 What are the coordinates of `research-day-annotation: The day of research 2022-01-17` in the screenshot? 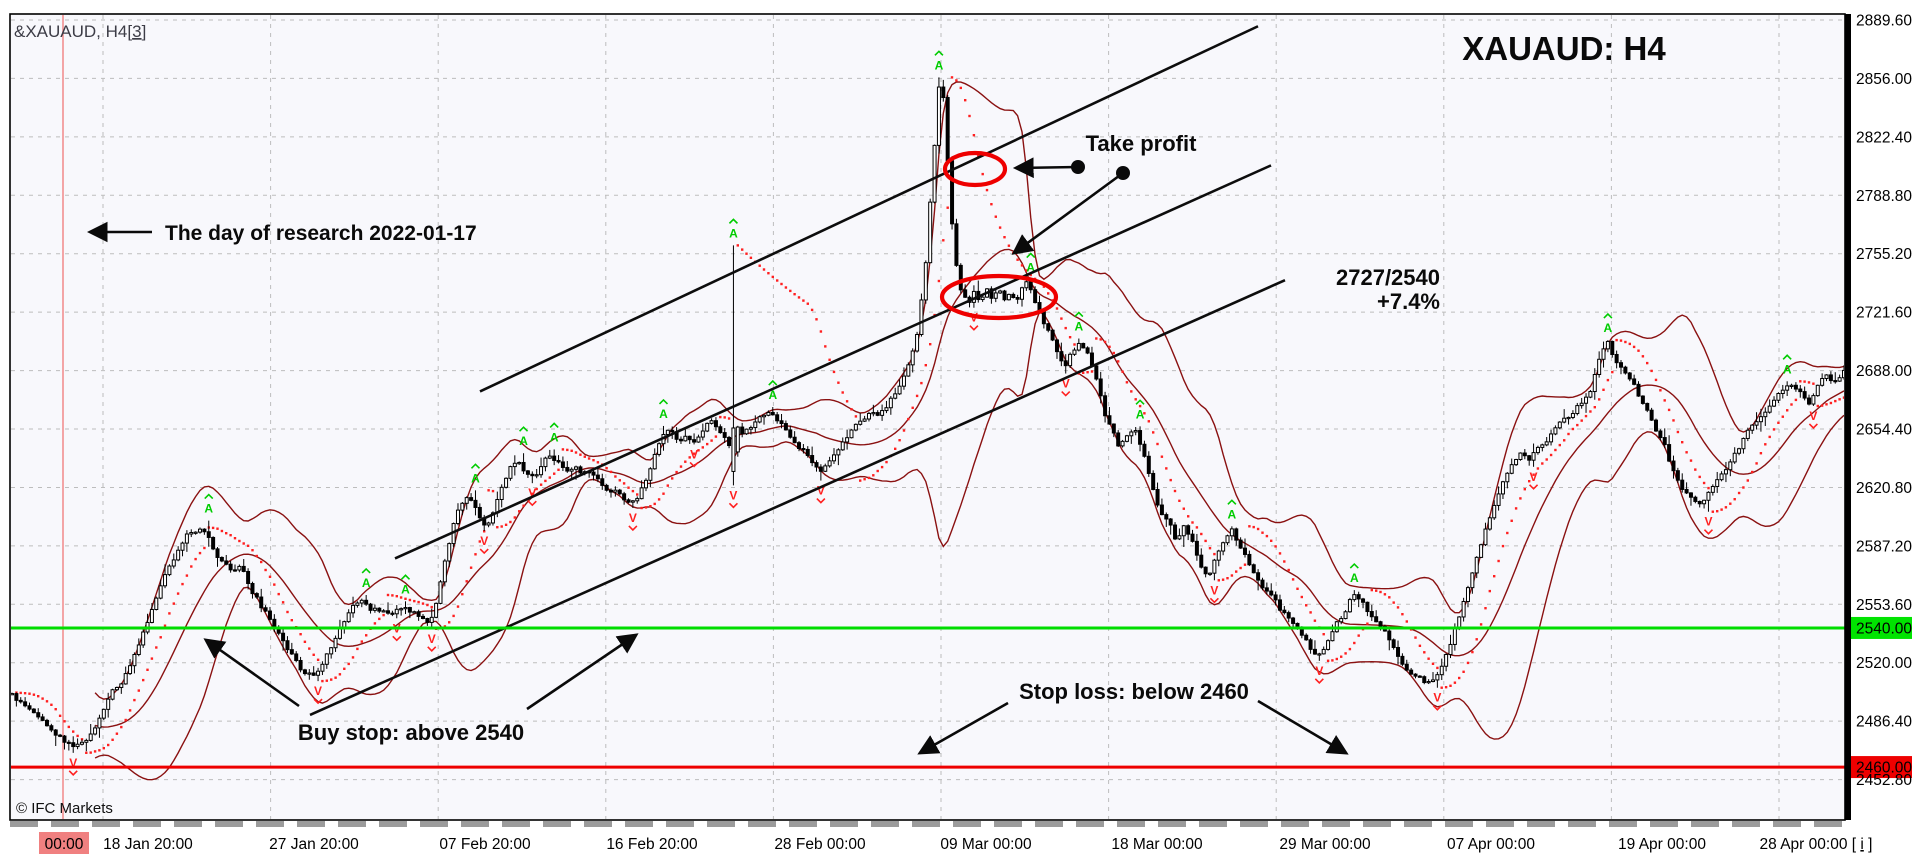 It's located at (321, 233).